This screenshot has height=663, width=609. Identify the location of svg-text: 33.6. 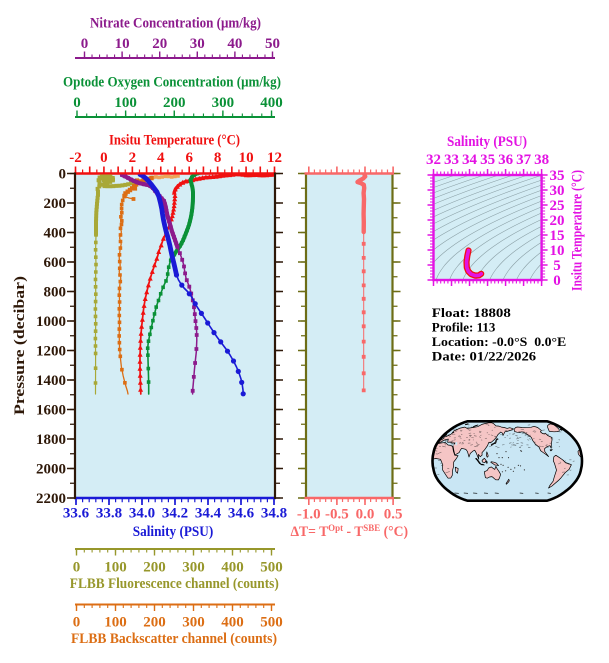
(76, 514).